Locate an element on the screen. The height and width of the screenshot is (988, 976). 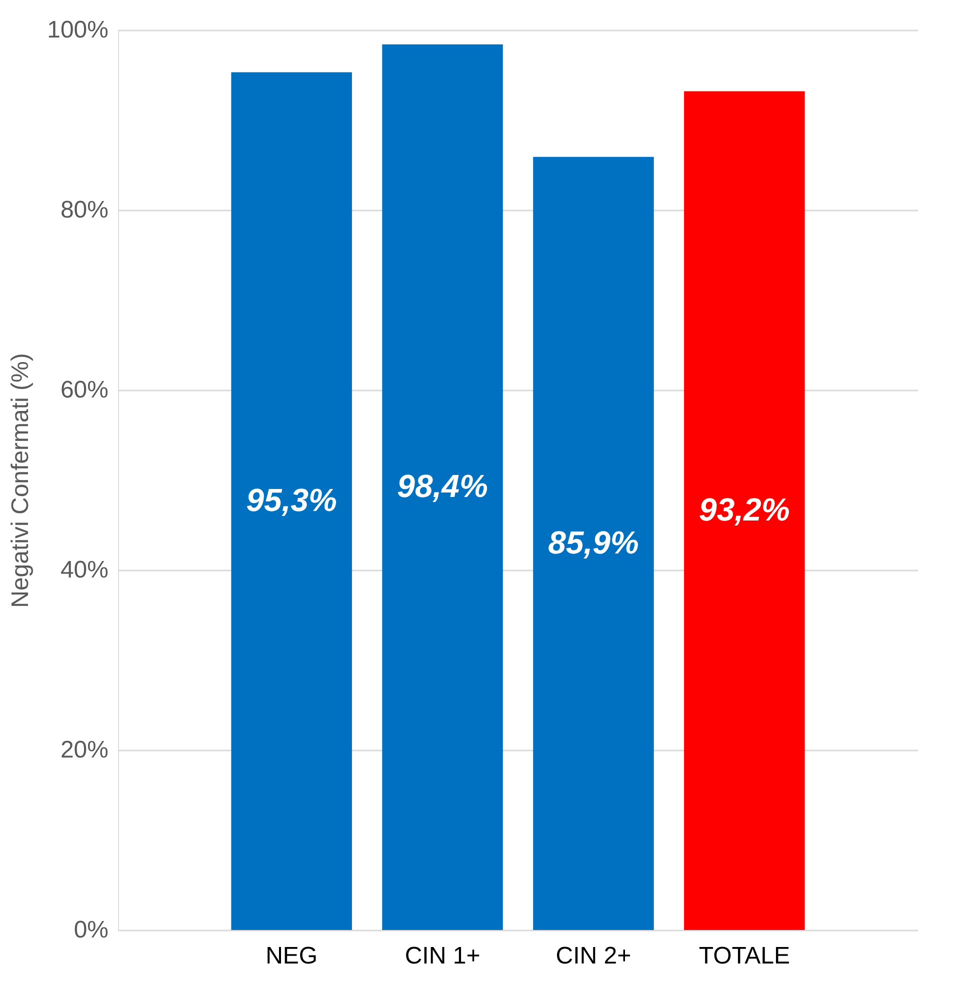
x-tick-label: NEG is located at coordinates (292, 956).